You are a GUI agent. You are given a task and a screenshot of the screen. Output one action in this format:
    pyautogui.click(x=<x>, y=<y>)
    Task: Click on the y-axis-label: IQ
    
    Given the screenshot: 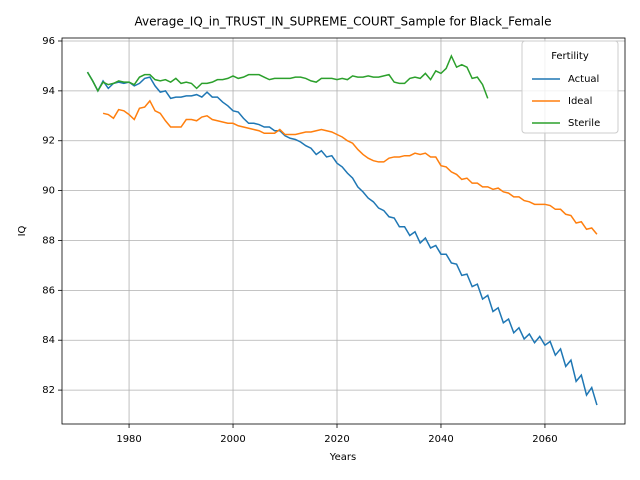 What is the action you would take?
    pyautogui.click(x=22, y=230)
    